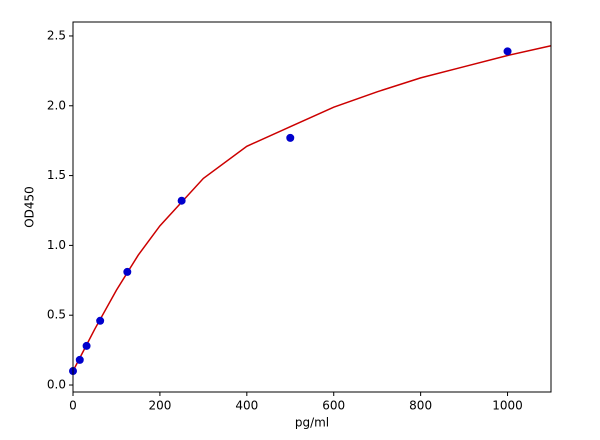 Image resolution: width=600 pixels, height=440 pixels. I want to click on x-tick-label: 0, so click(73, 406).